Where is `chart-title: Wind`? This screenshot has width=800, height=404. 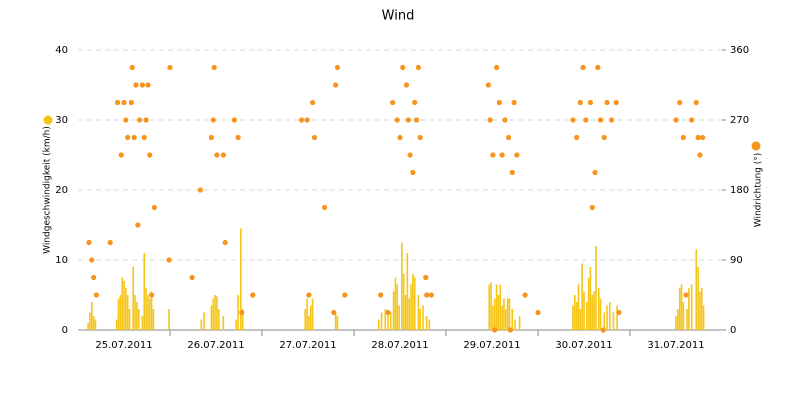
chart-title: Wind is located at coordinates (398, 16).